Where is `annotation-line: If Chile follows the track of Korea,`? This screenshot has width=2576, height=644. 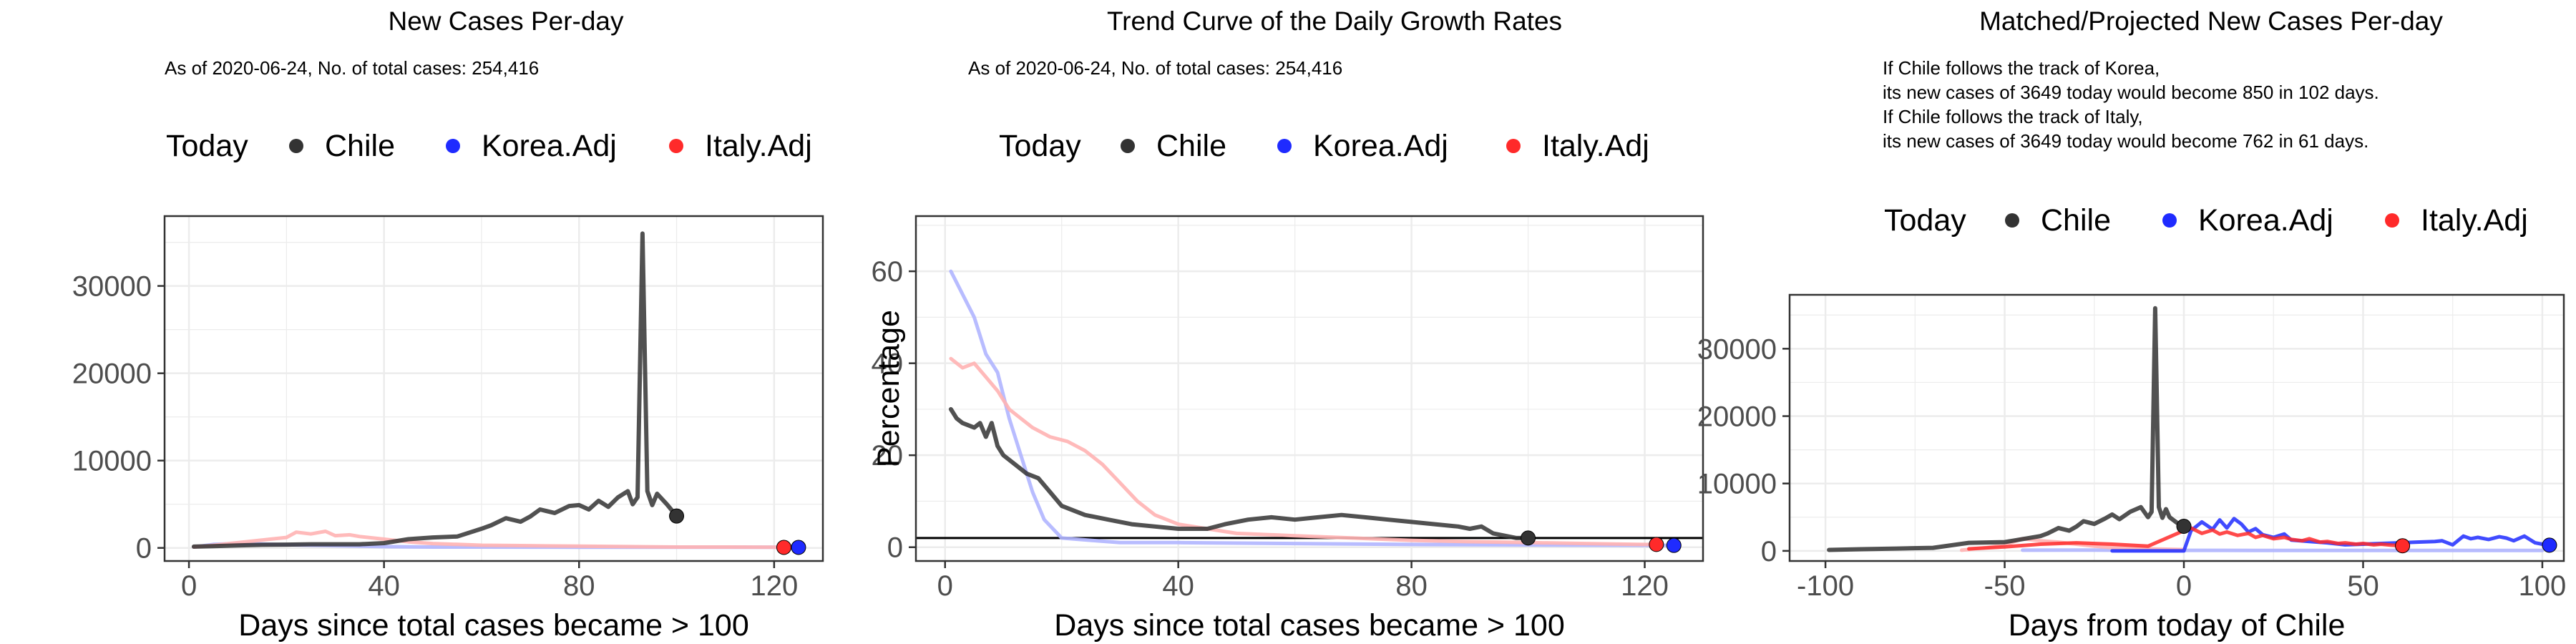 annotation-line: If Chile follows the track of Korea, is located at coordinates (2021, 68).